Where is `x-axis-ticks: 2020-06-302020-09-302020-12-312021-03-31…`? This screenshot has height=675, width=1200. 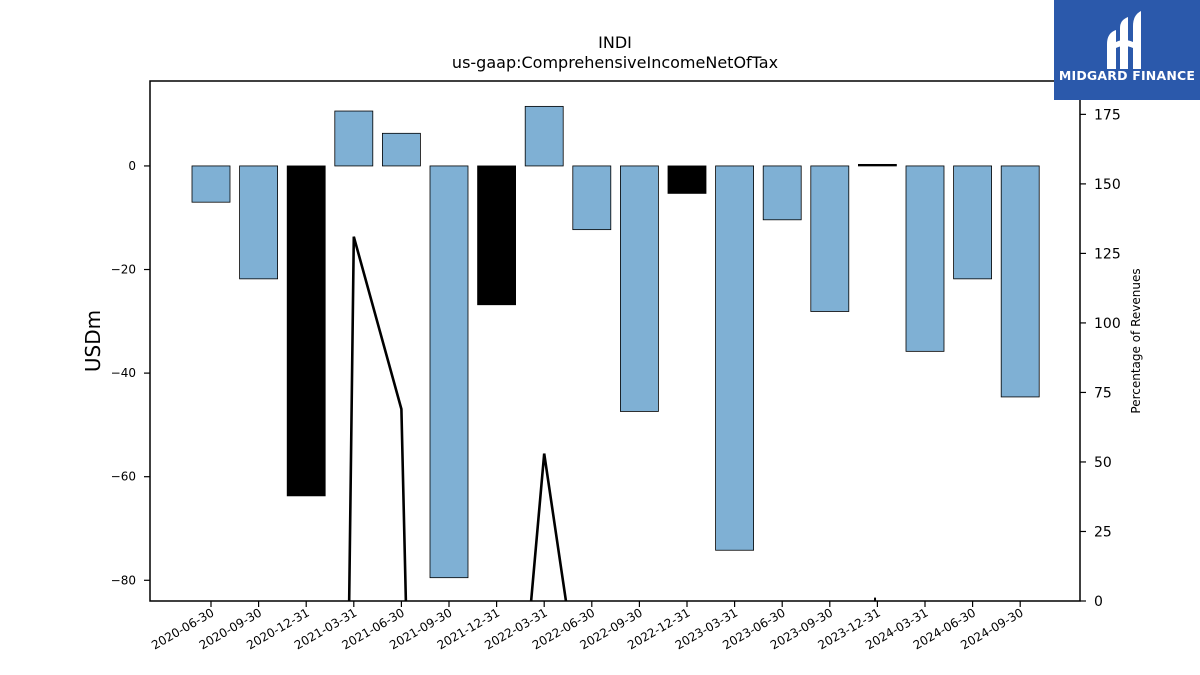 x-axis-ticks: 2020-06-302020-09-302020-12-312021-03-31… is located at coordinates (587, 626).